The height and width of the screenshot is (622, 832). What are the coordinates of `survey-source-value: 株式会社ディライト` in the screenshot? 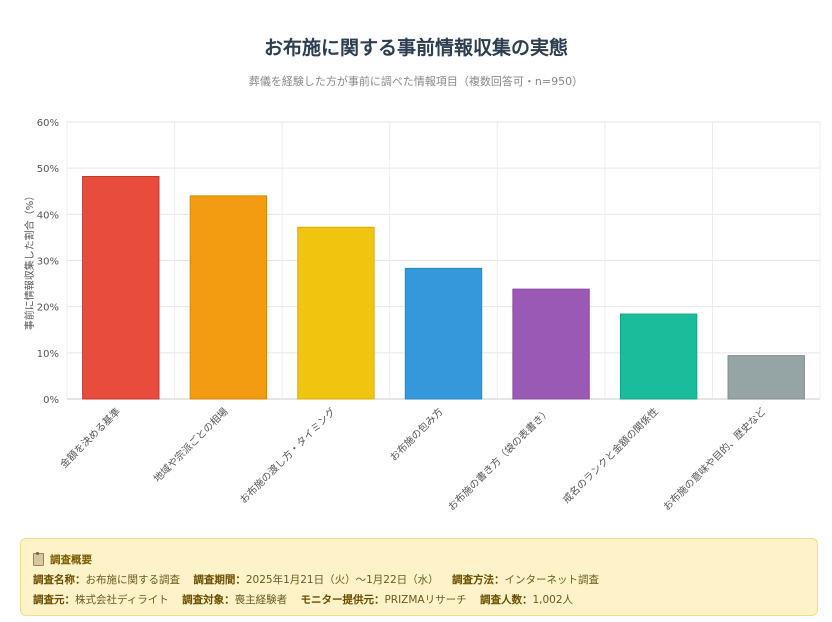 It's located at (122, 600).